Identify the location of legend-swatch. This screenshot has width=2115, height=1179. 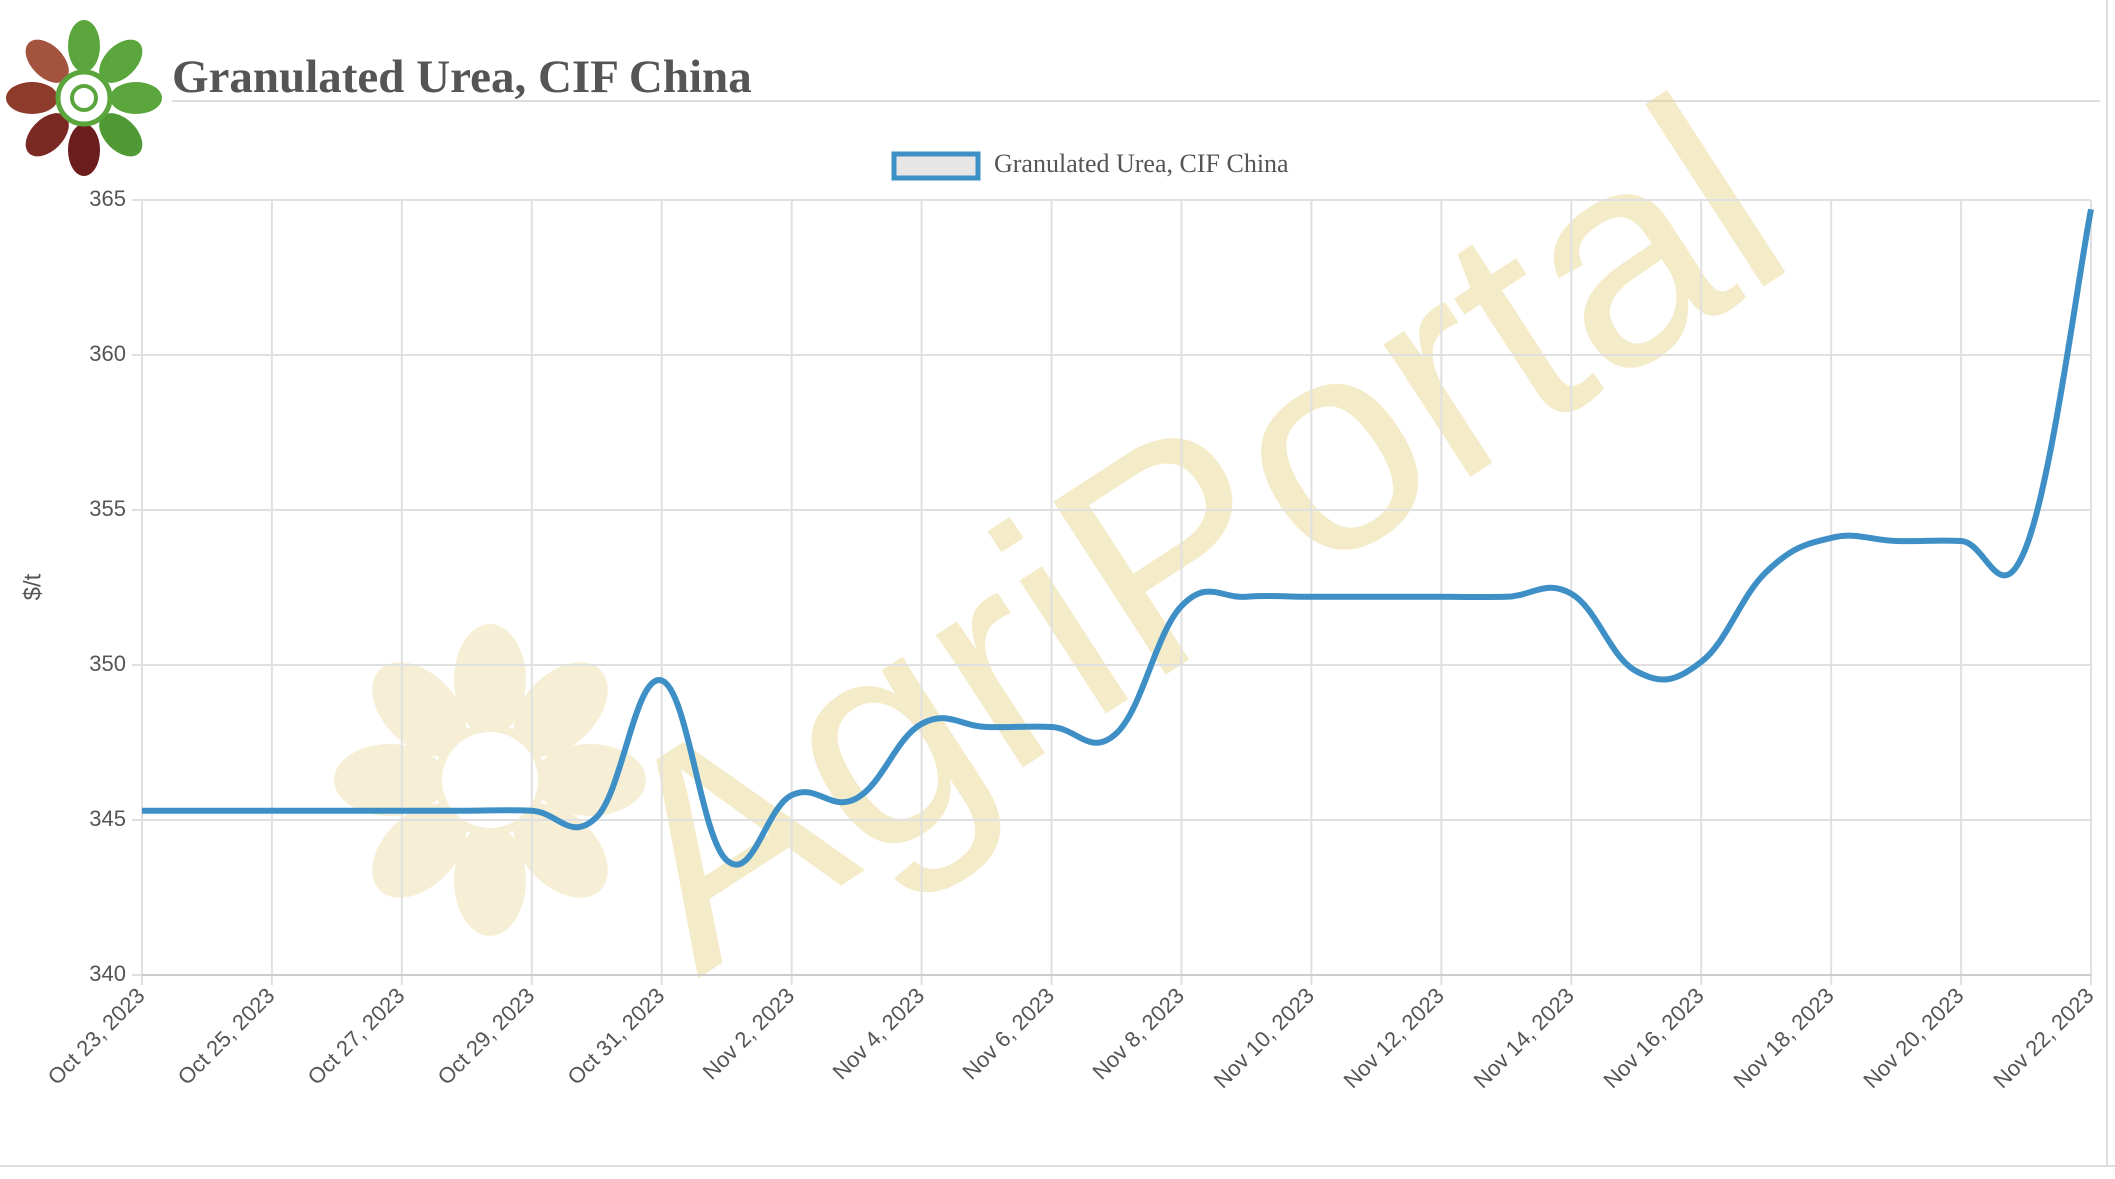
(936, 166).